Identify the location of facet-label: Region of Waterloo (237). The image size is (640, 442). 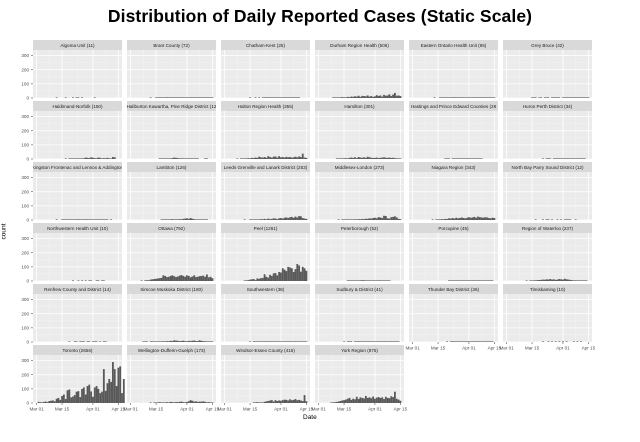
(548, 228).